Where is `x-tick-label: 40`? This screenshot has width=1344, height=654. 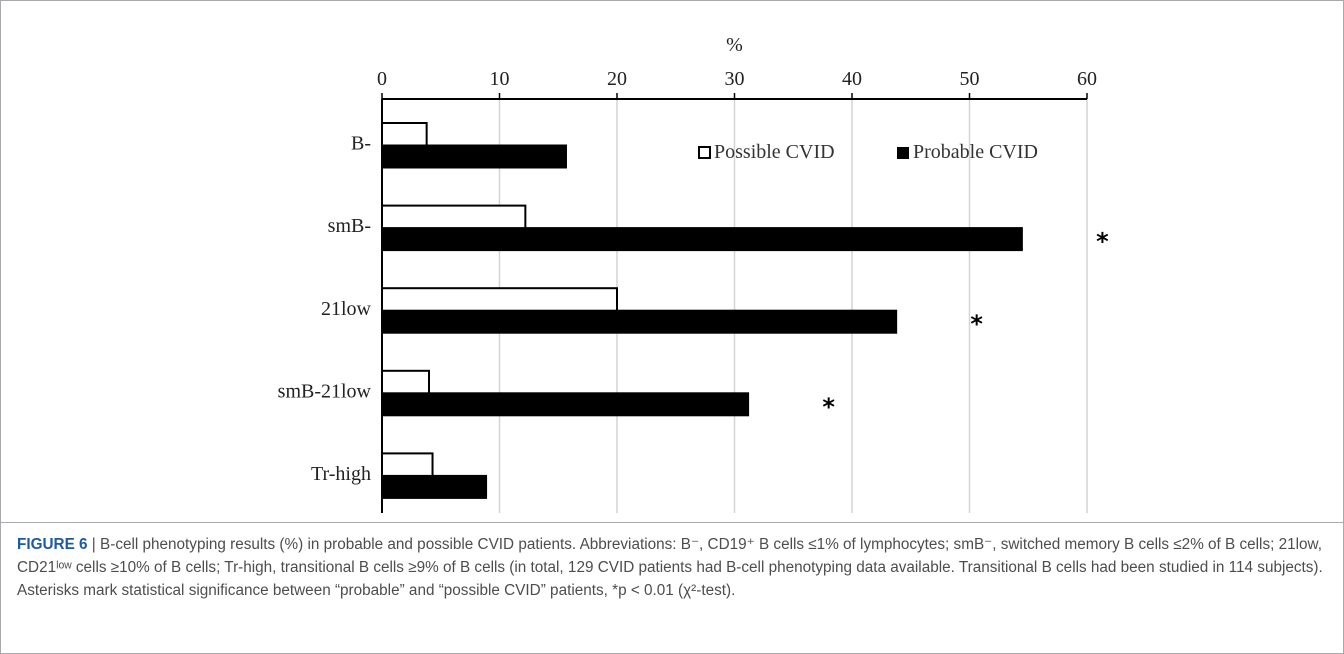 x-tick-label: 40 is located at coordinates (852, 79).